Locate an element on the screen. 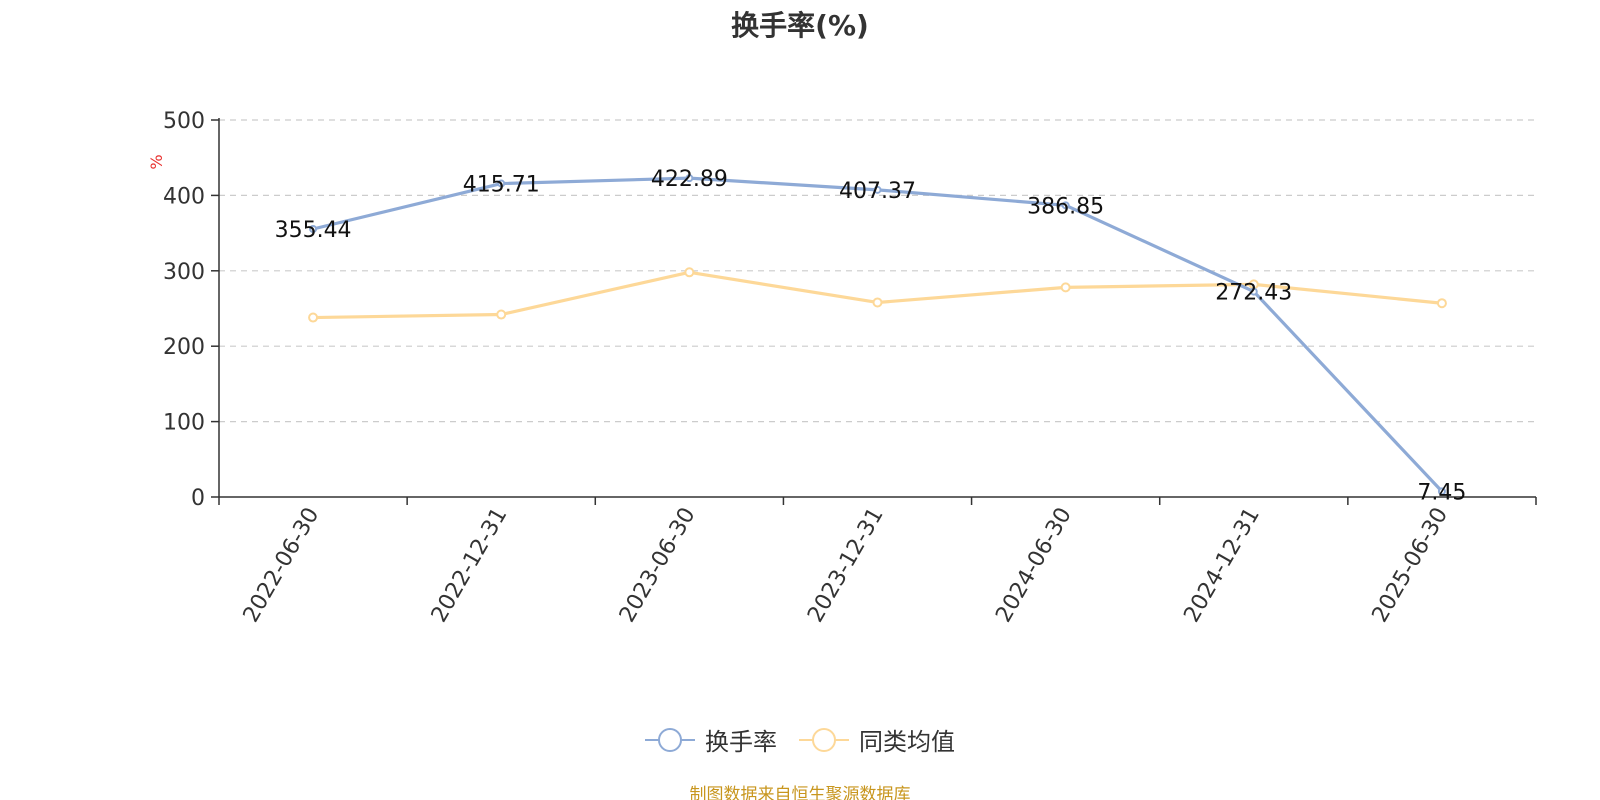  legend-marker-turnover is located at coordinates (670, 739).